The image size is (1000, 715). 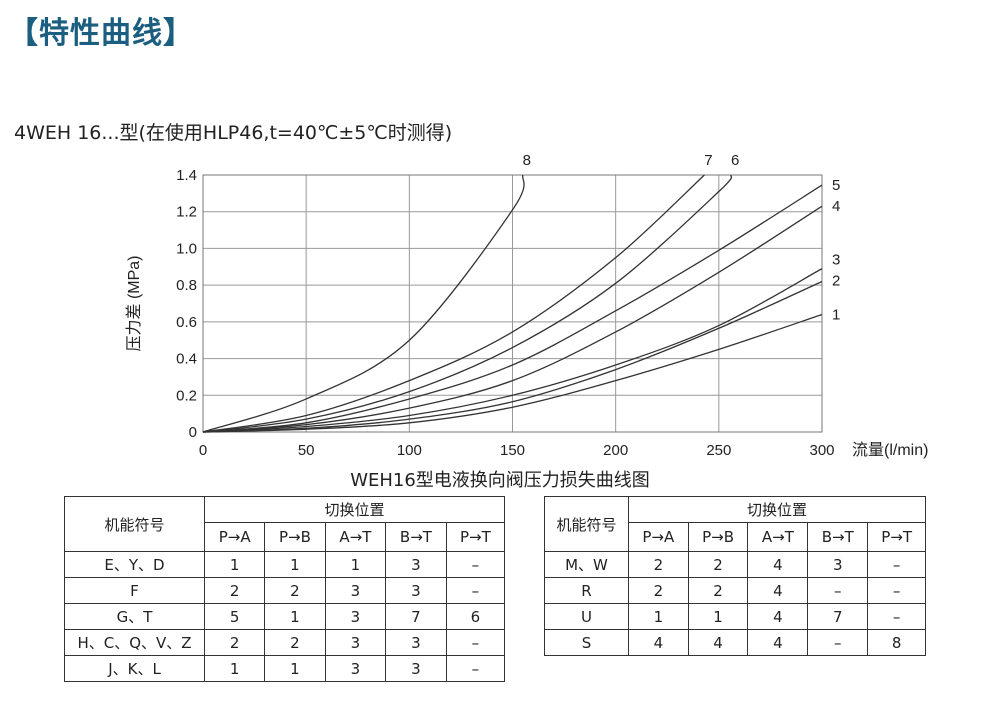 What do you see at coordinates (134, 616) in the screenshot?
I see `table-cell: G、T` at bounding box center [134, 616].